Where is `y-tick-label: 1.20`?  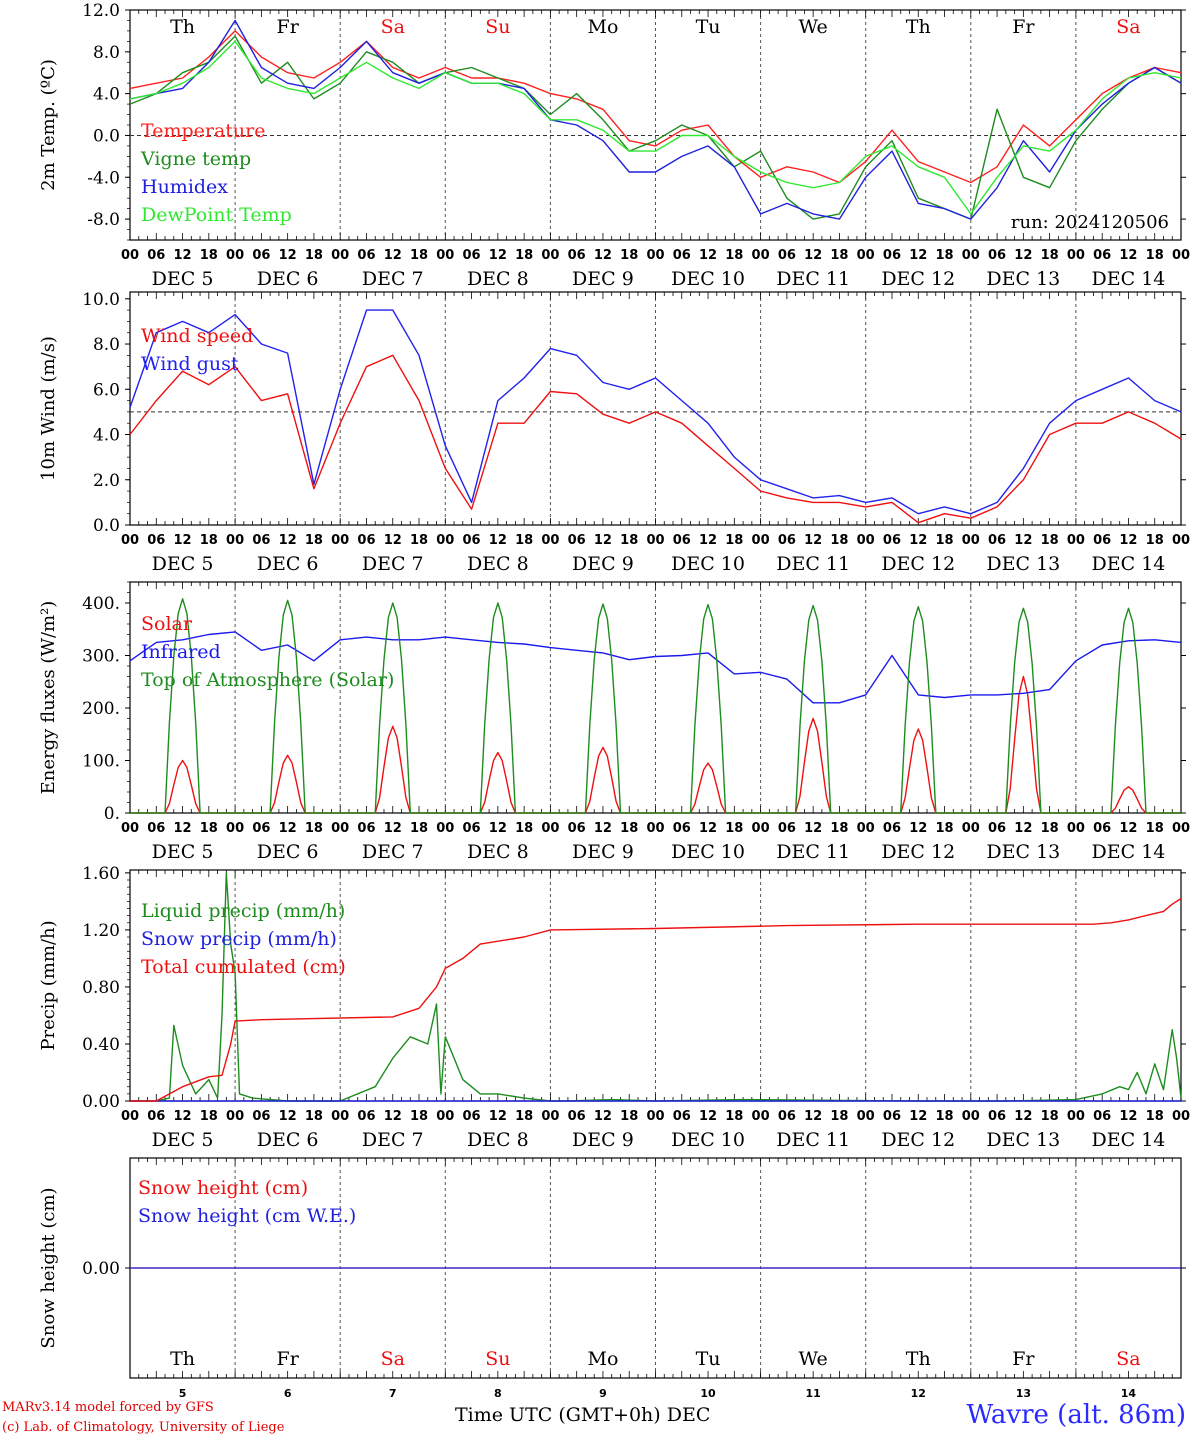 y-tick-label: 1.20 is located at coordinates (101, 931).